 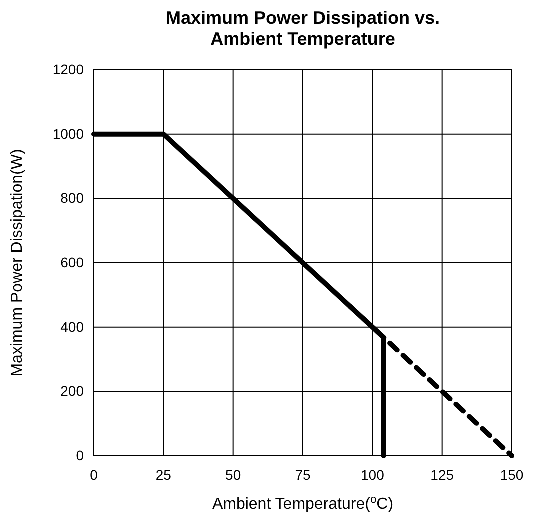 What do you see at coordinates (94, 474) in the screenshot?
I see `x-tick-label: 0` at bounding box center [94, 474].